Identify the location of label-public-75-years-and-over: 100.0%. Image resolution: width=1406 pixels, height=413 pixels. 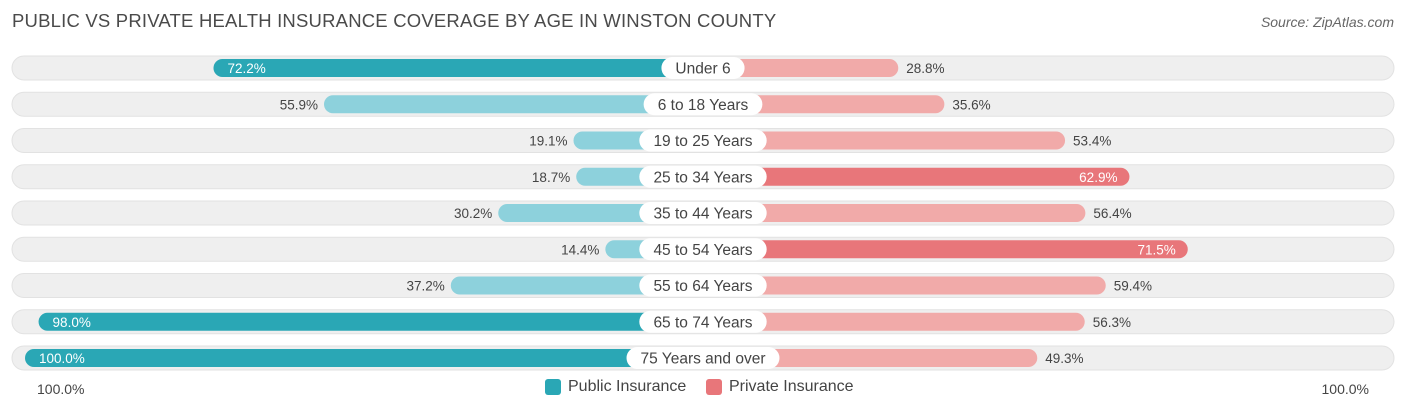
(62, 358).